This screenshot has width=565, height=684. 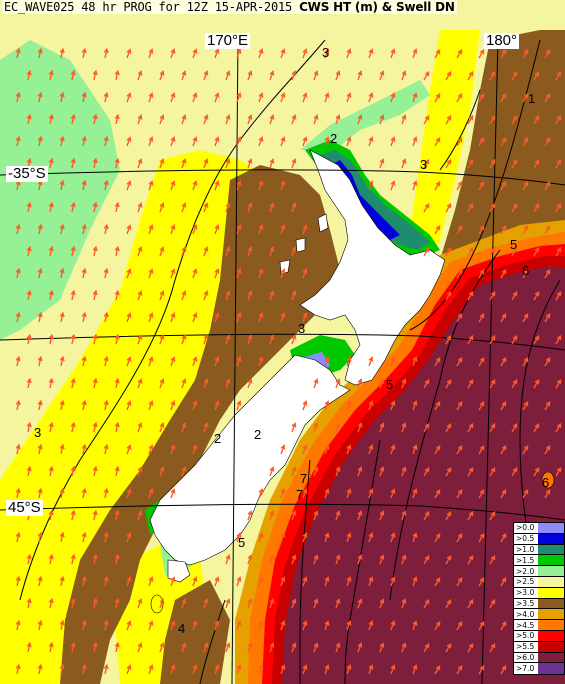 I want to click on legend-label: >3.5, so click(x=526, y=603).